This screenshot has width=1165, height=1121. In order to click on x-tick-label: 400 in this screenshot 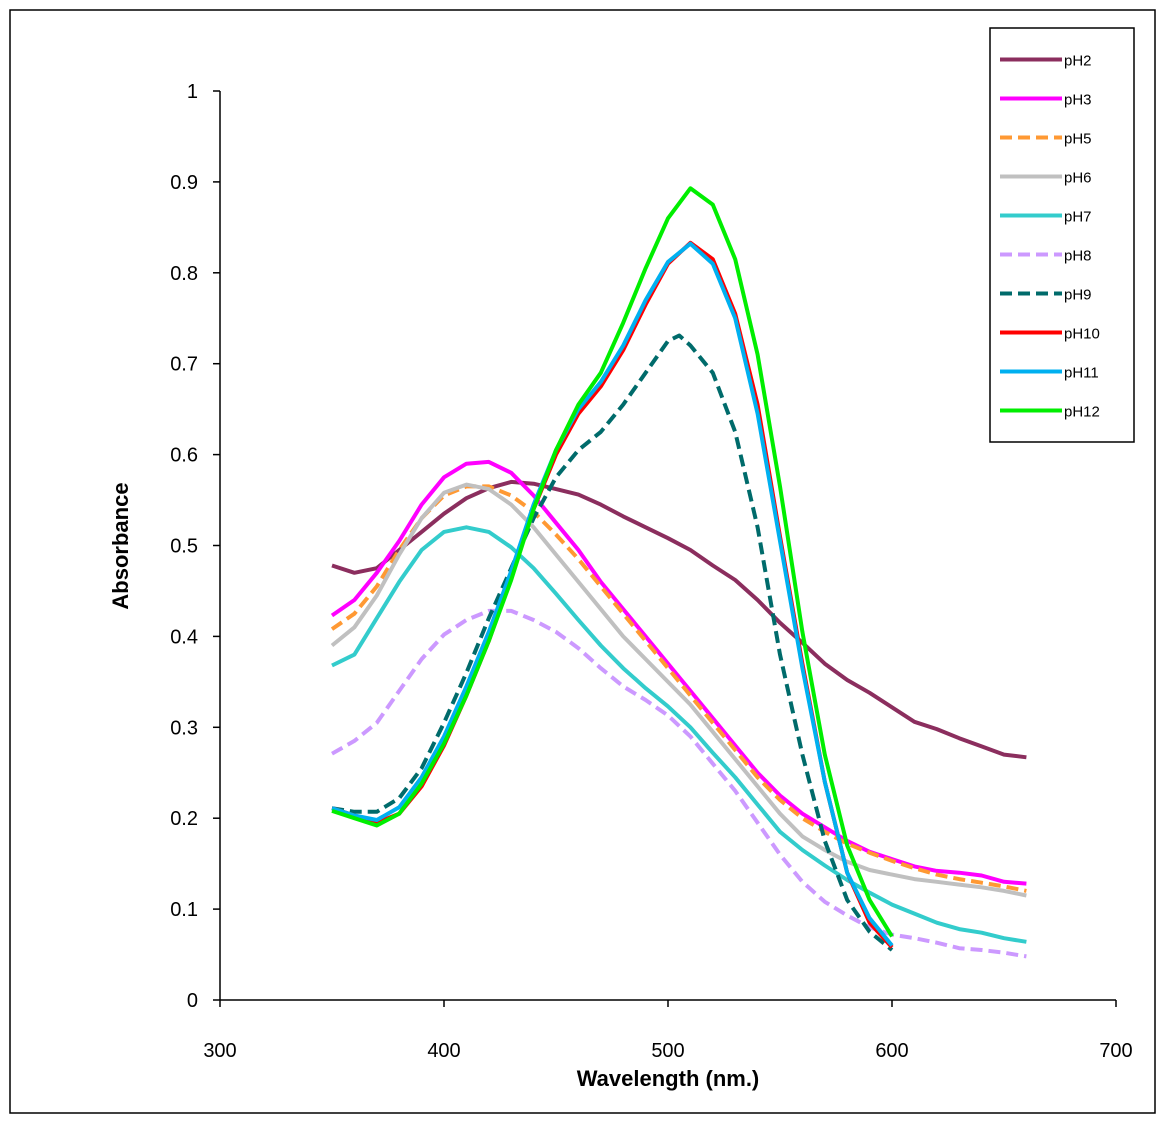, I will do `click(443, 1051)`.